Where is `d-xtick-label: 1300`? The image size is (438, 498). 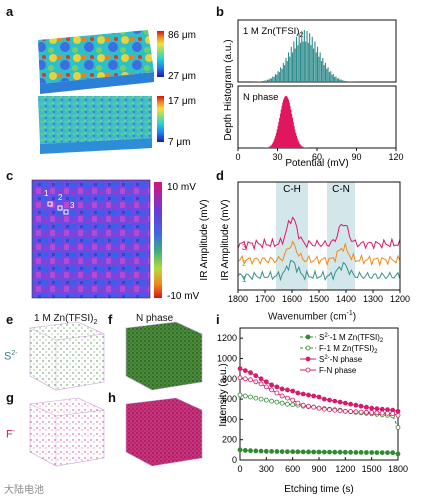
d-xtick-label: 1300 is located at coordinates (373, 299).